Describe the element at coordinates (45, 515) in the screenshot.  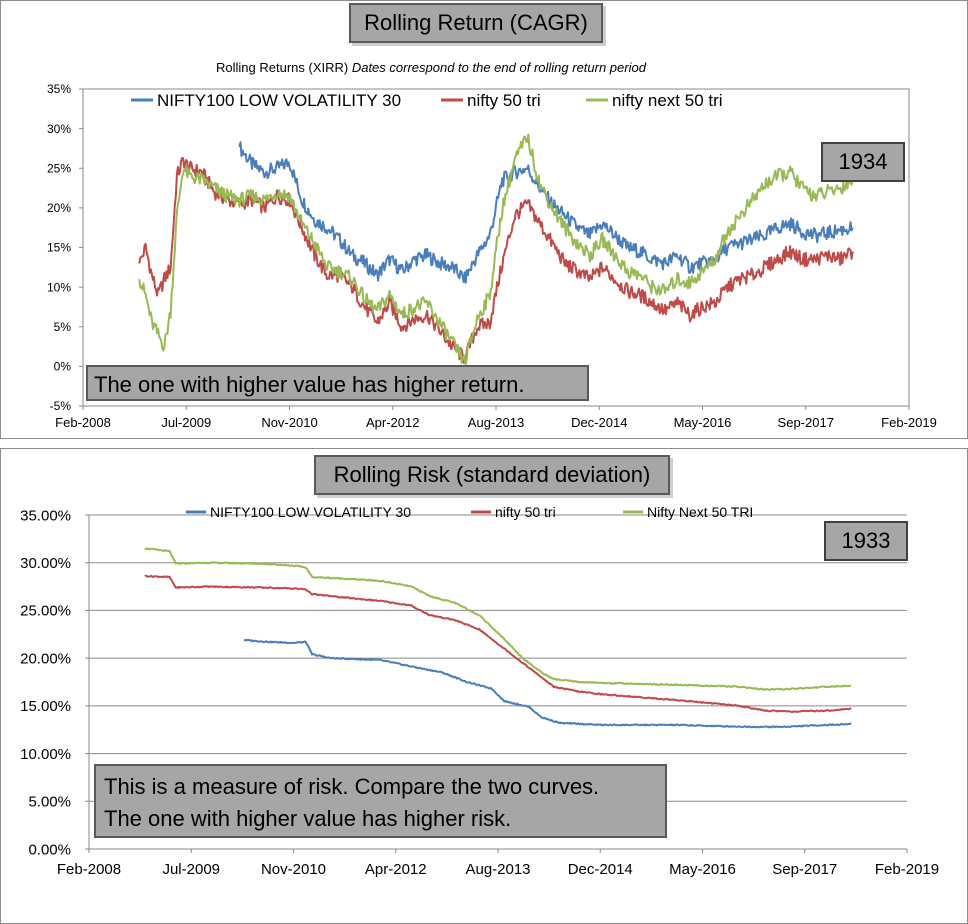
I see `y-tick-label: 35.00%` at that location.